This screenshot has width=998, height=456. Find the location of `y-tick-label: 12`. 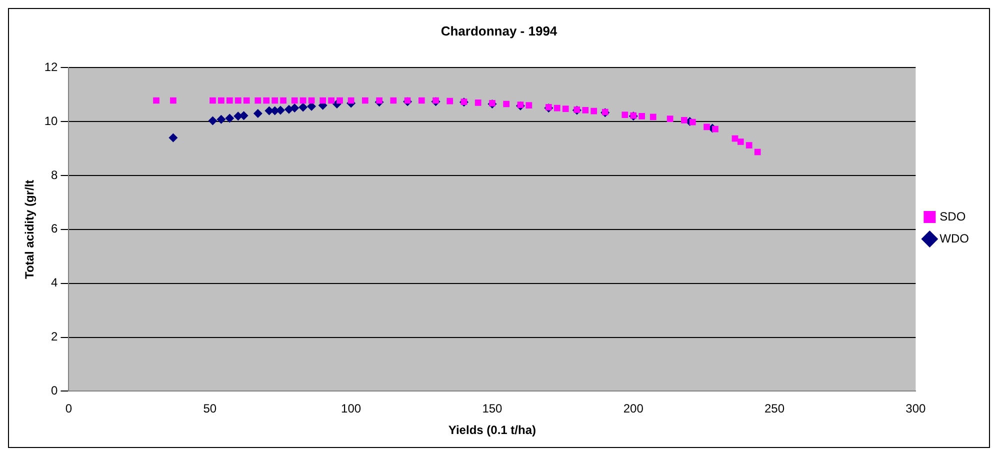

y-tick-label: 12 is located at coordinates (51, 67).